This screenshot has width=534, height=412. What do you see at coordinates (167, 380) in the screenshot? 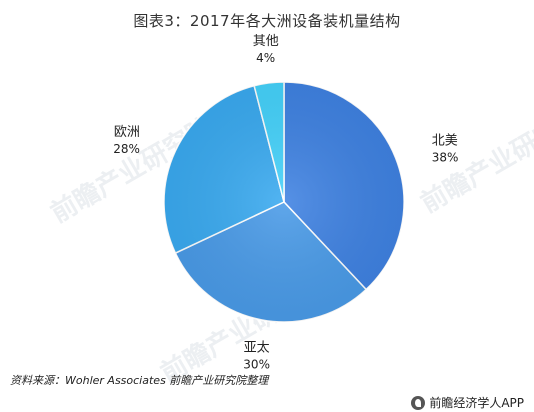
I see `source-text: Wohler Associates 前瞻产业研究院整理` at bounding box center [167, 380].